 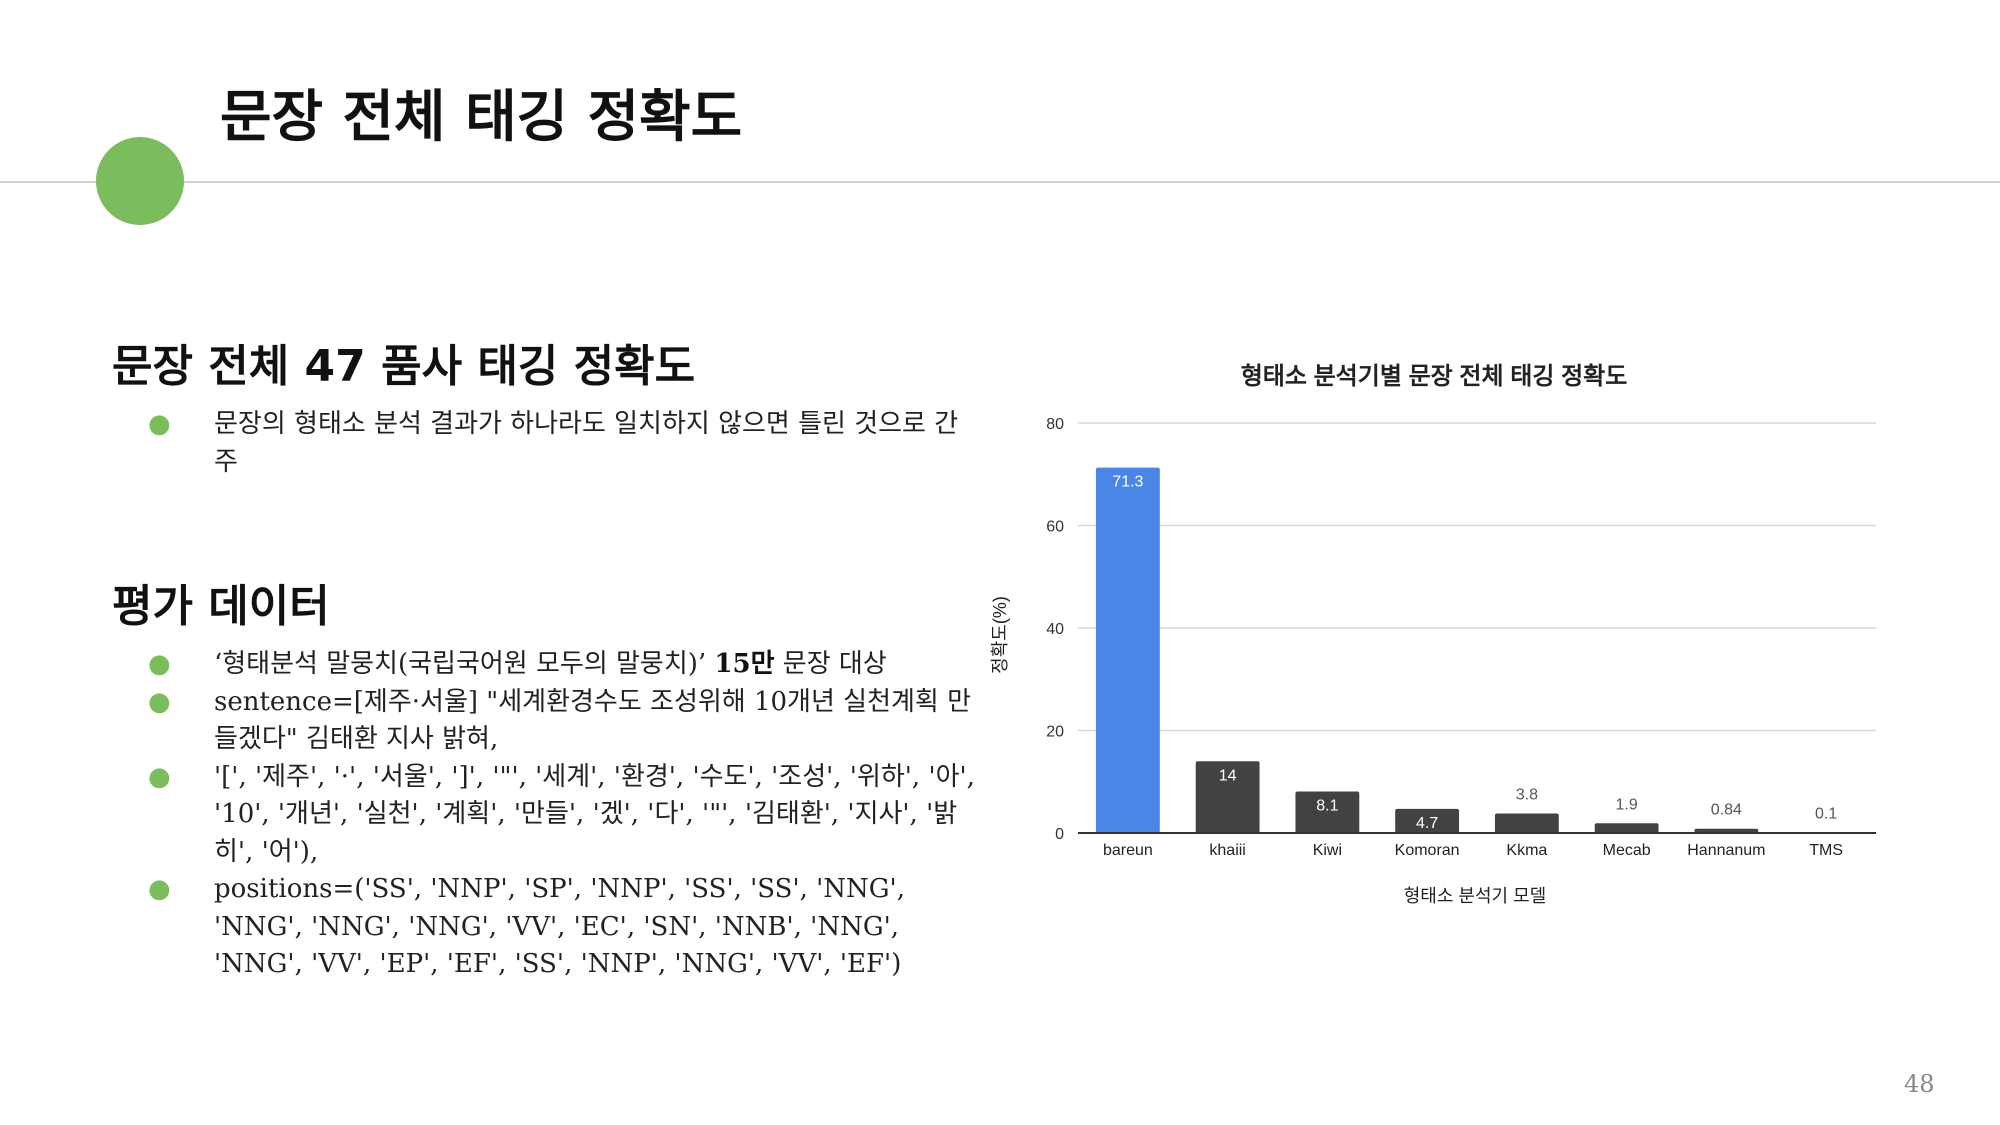 I want to click on x-tick-label: khaiii, so click(x=1227, y=850).